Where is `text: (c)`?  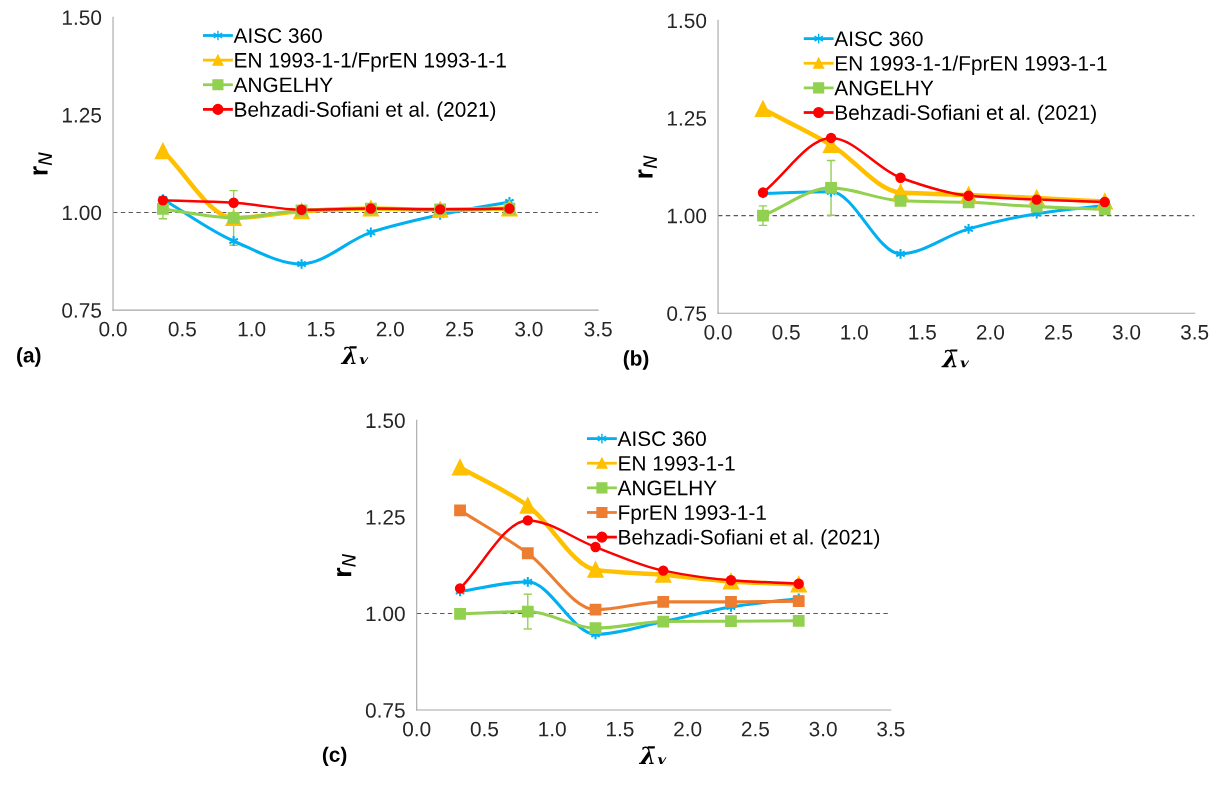
text: (c) is located at coordinates (334, 756).